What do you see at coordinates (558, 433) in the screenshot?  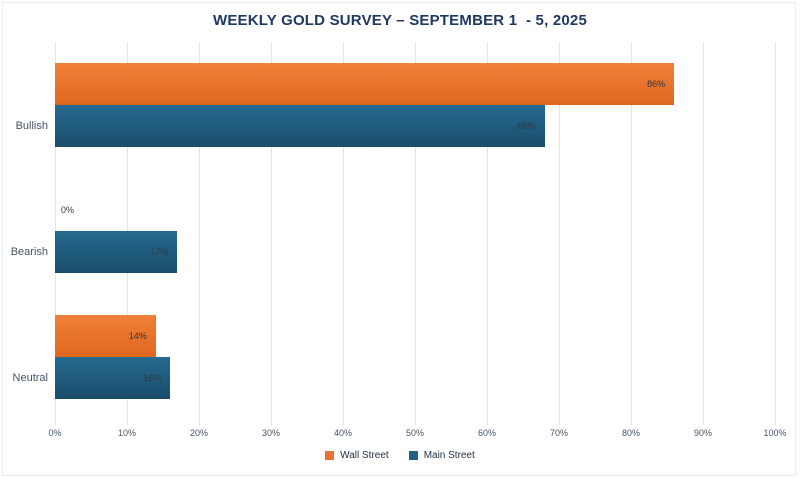 I see `x-tick-label-70pct: 70%` at bounding box center [558, 433].